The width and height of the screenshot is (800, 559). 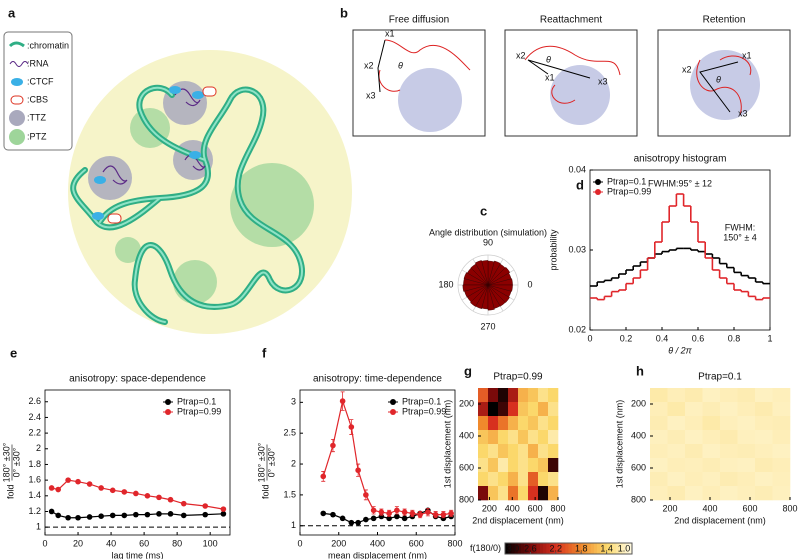 I want to click on annotation: FWHM:, so click(x=740, y=227).